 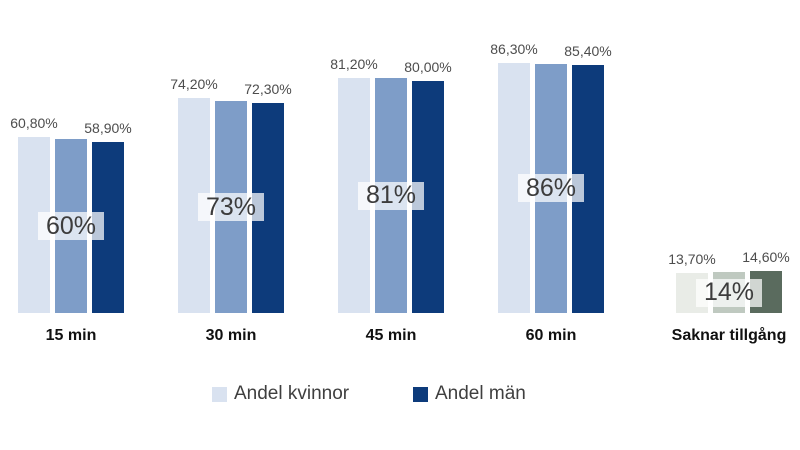 I want to click on bar-value-label: 72,30%, so click(x=268, y=89).